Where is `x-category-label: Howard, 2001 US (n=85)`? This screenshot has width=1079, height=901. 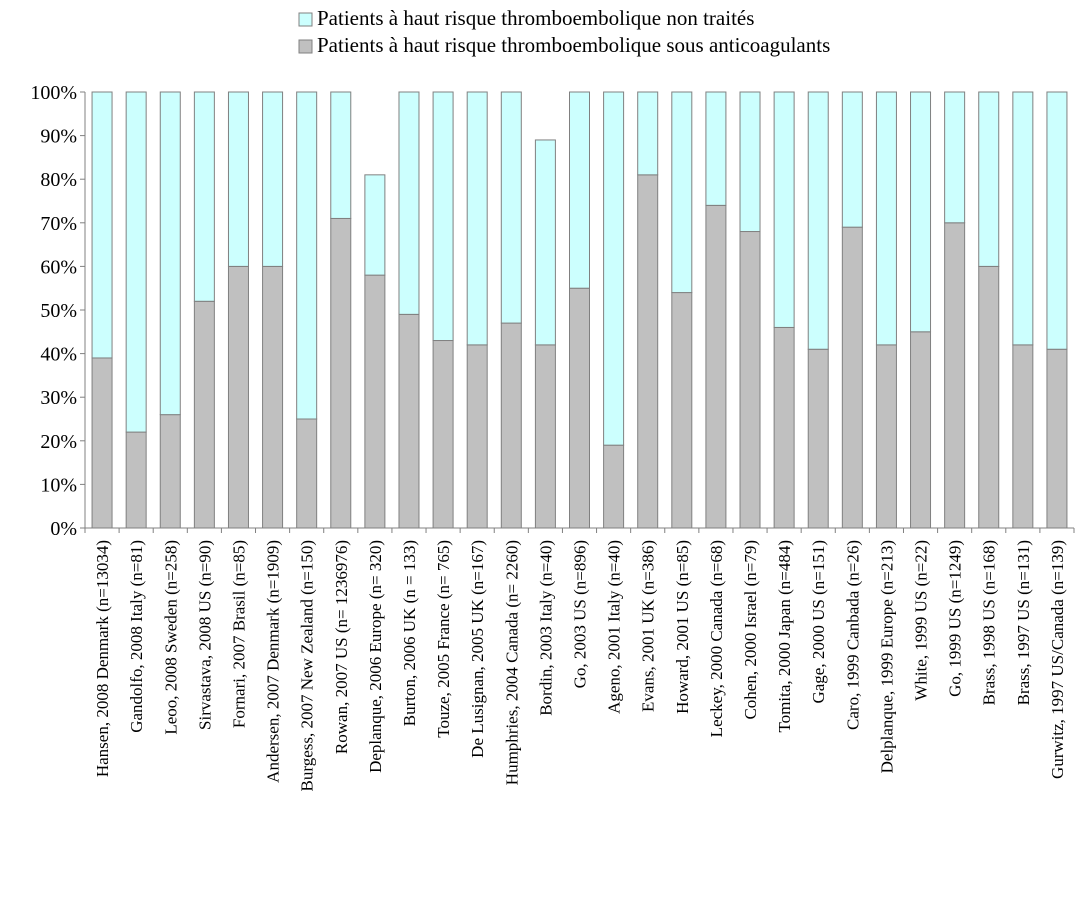 x-category-label: Howard, 2001 US (n=85) is located at coordinates (682, 627).